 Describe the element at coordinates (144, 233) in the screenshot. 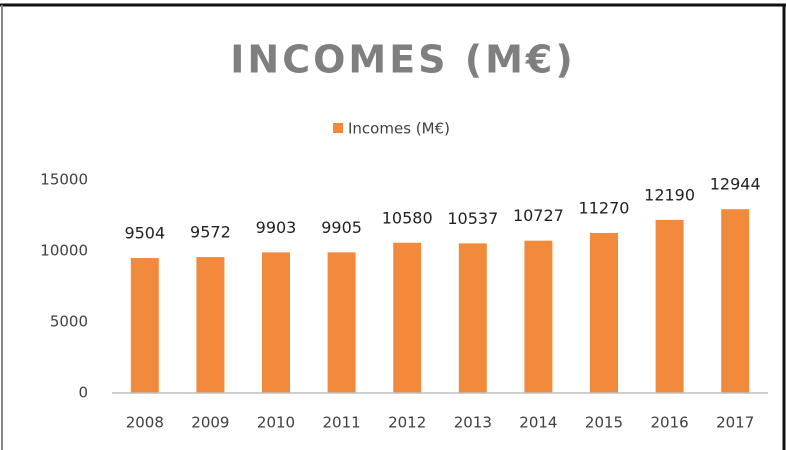

I see `data-label: 9504` at that location.